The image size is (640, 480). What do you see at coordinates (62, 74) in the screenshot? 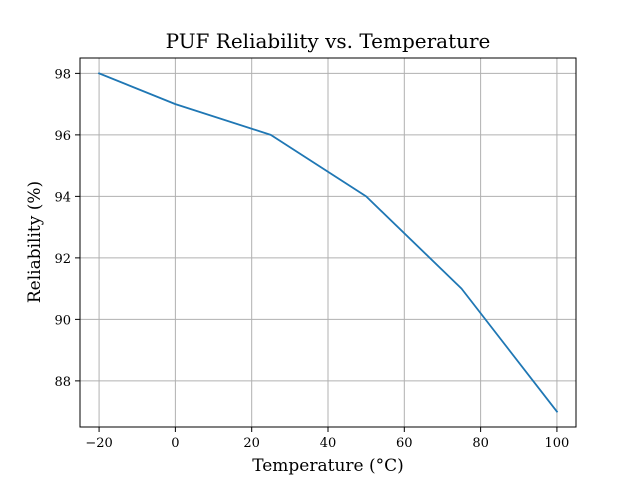
I see `y-tick-label: 98` at bounding box center [62, 74].